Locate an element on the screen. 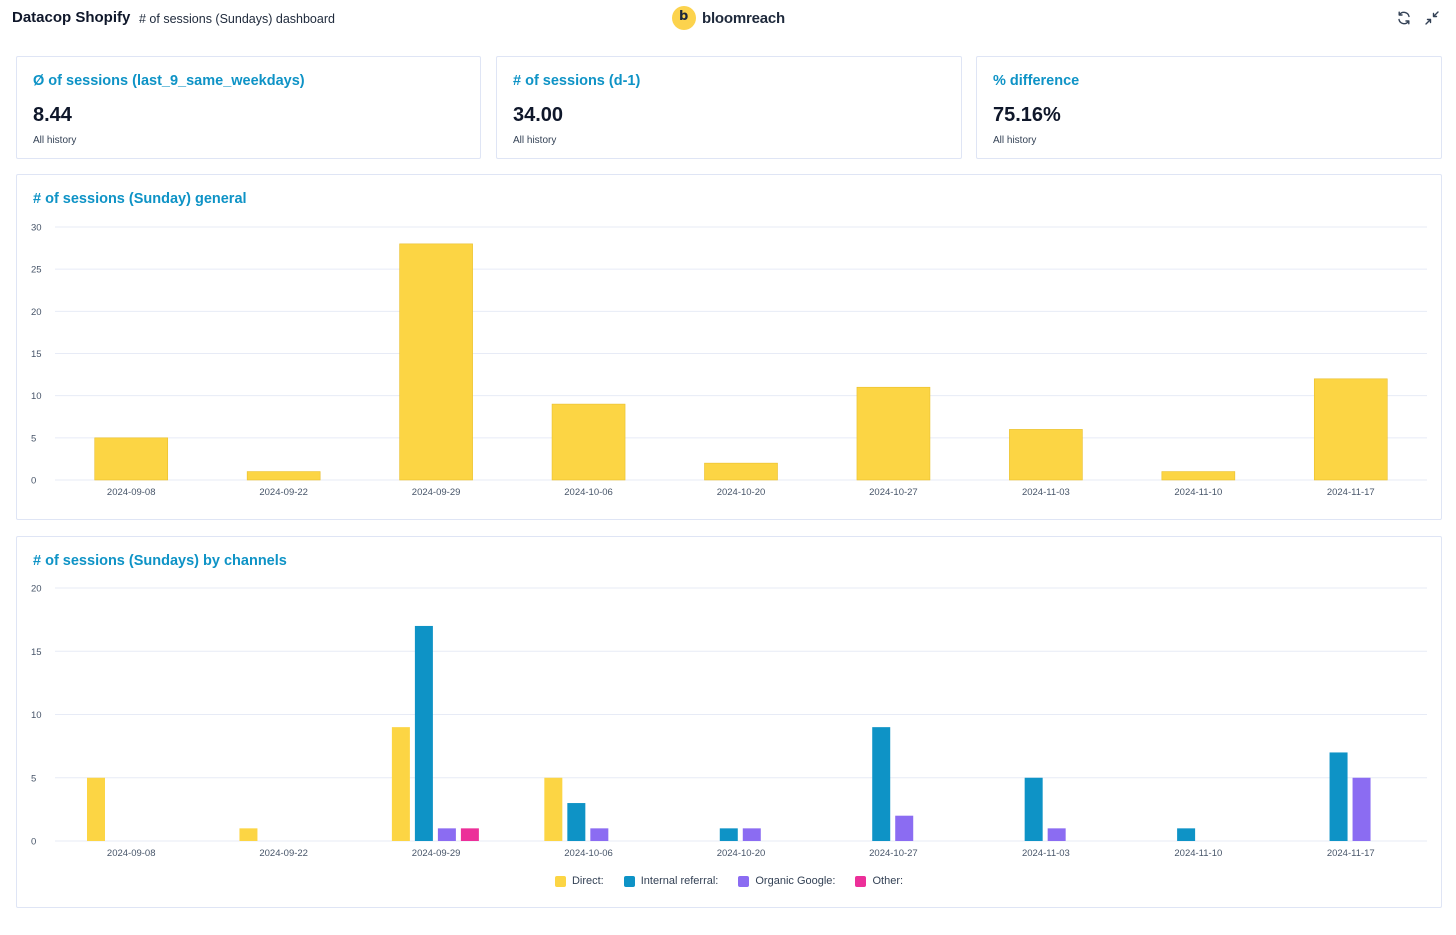 This screenshot has width=1456, height=935. legend-label: Other: is located at coordinates (888, 881).